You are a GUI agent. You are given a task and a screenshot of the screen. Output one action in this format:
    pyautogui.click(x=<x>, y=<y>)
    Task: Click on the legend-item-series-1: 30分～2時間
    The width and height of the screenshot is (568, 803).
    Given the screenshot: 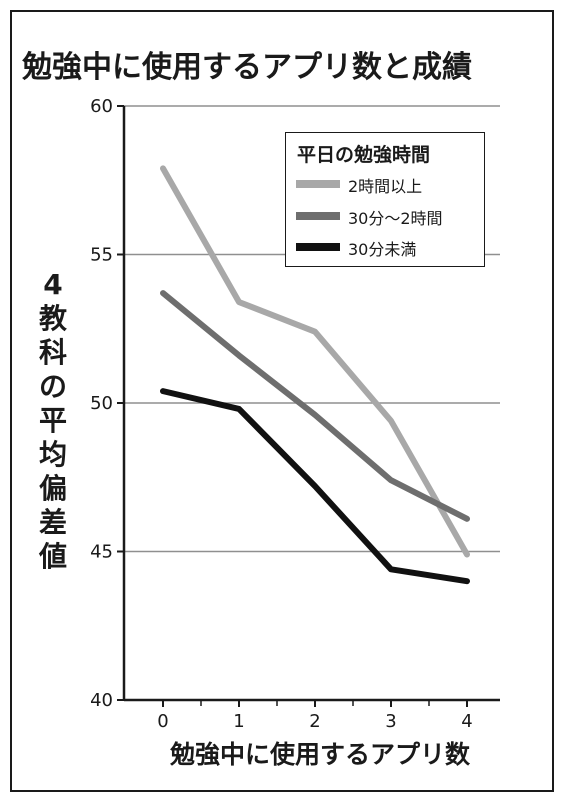 What is the action you would take?
    pyautogui.click(x=388, y=216)
    